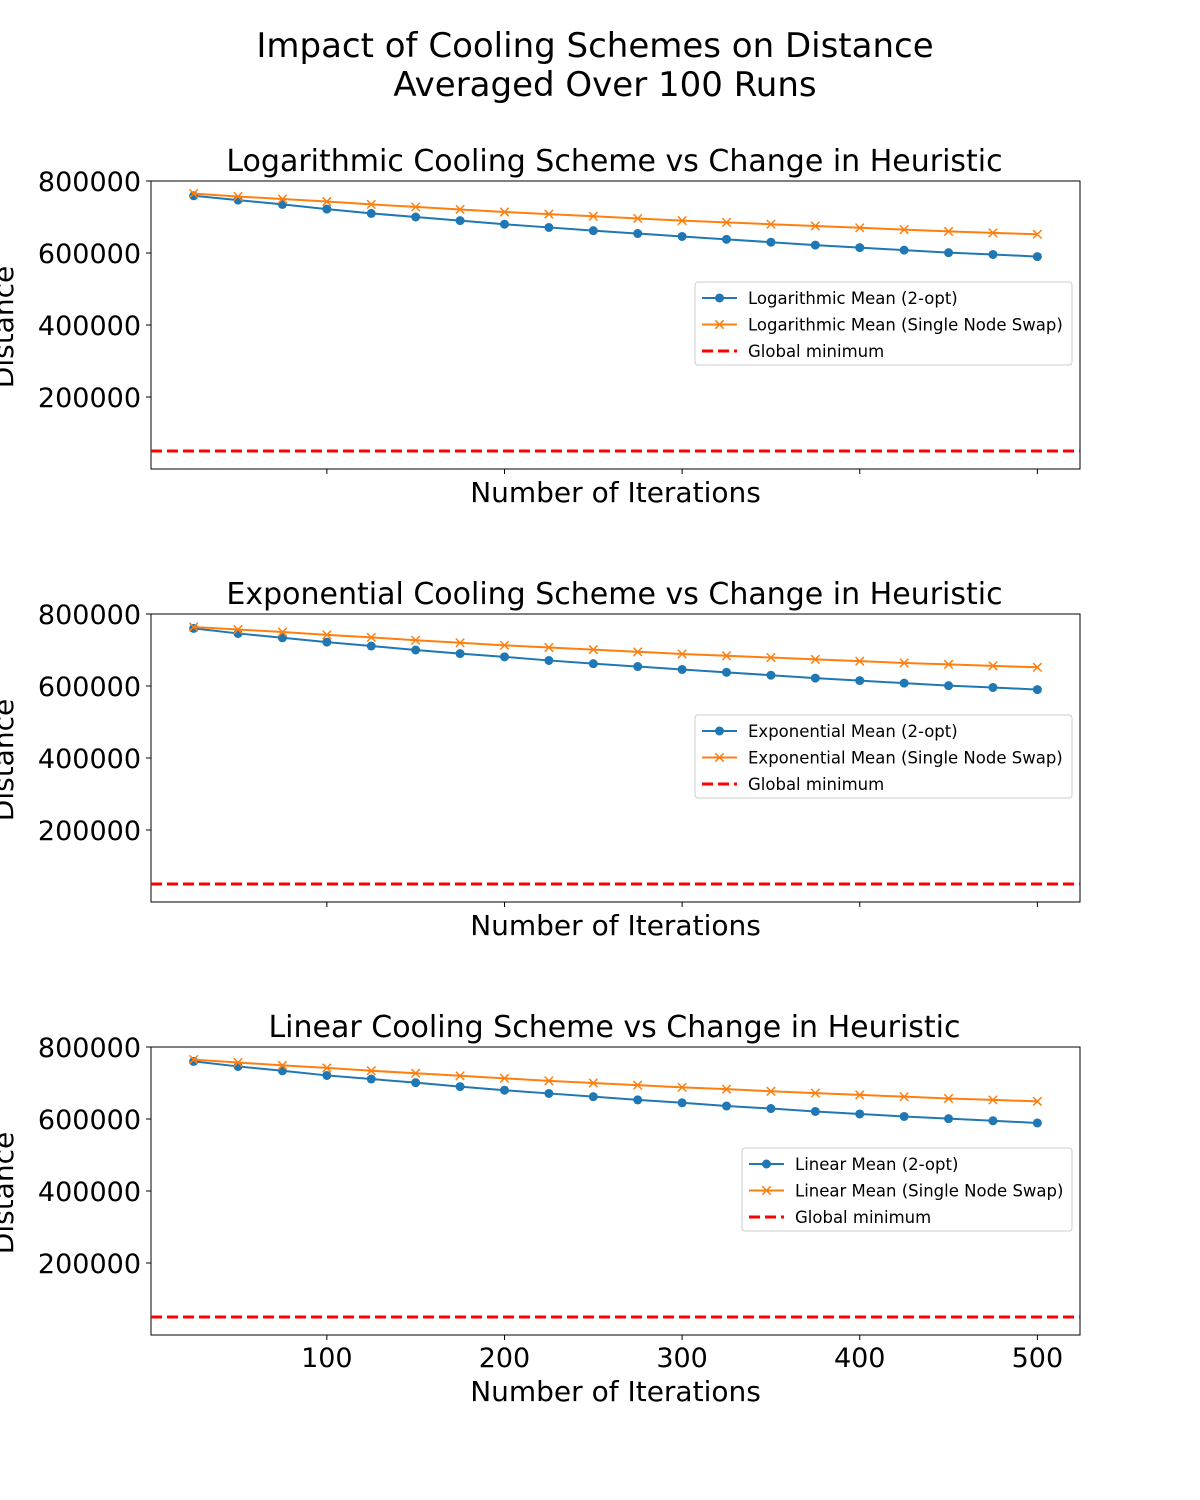 The width and height of the screenshot is (1200, 1500). I want to click on y-tick-label: 600000, so click(89, 1120).